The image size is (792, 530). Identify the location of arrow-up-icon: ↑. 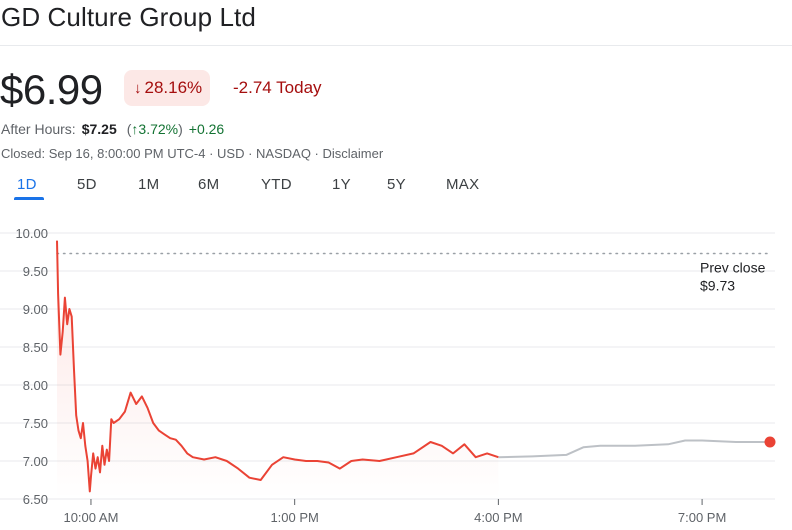
(135, 129).